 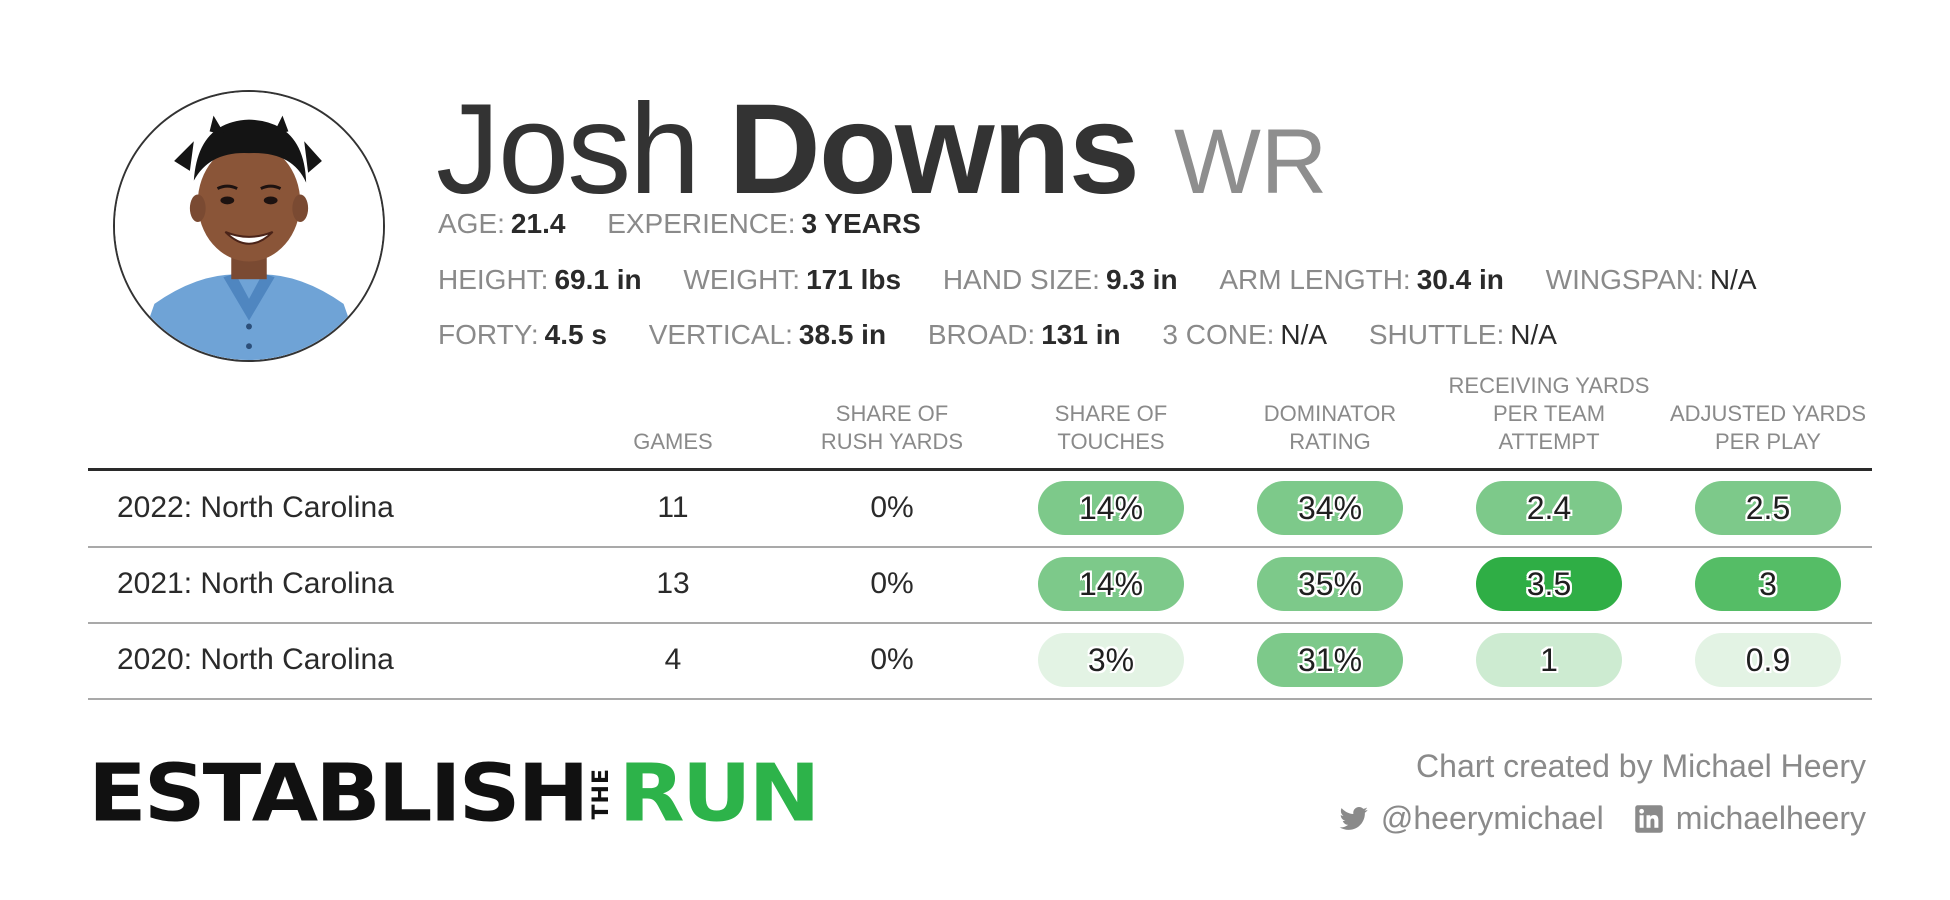 What do you see at coordinates (1353, 818) in the screenshot?
I see `twitter-icon` at bounding box center [1353, 818].